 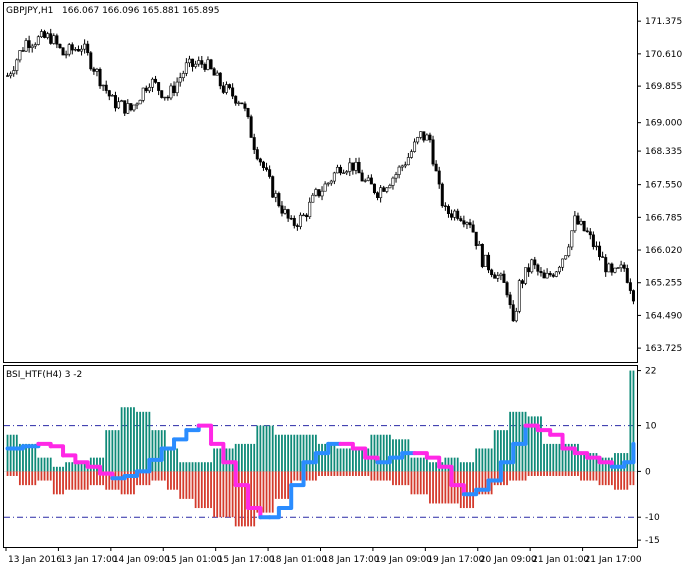 What do you see at coordinates (455, 560) in the screenshot?
I see `time-tick-label: 19 Jan 17:00` at bounding box center [455, 560].